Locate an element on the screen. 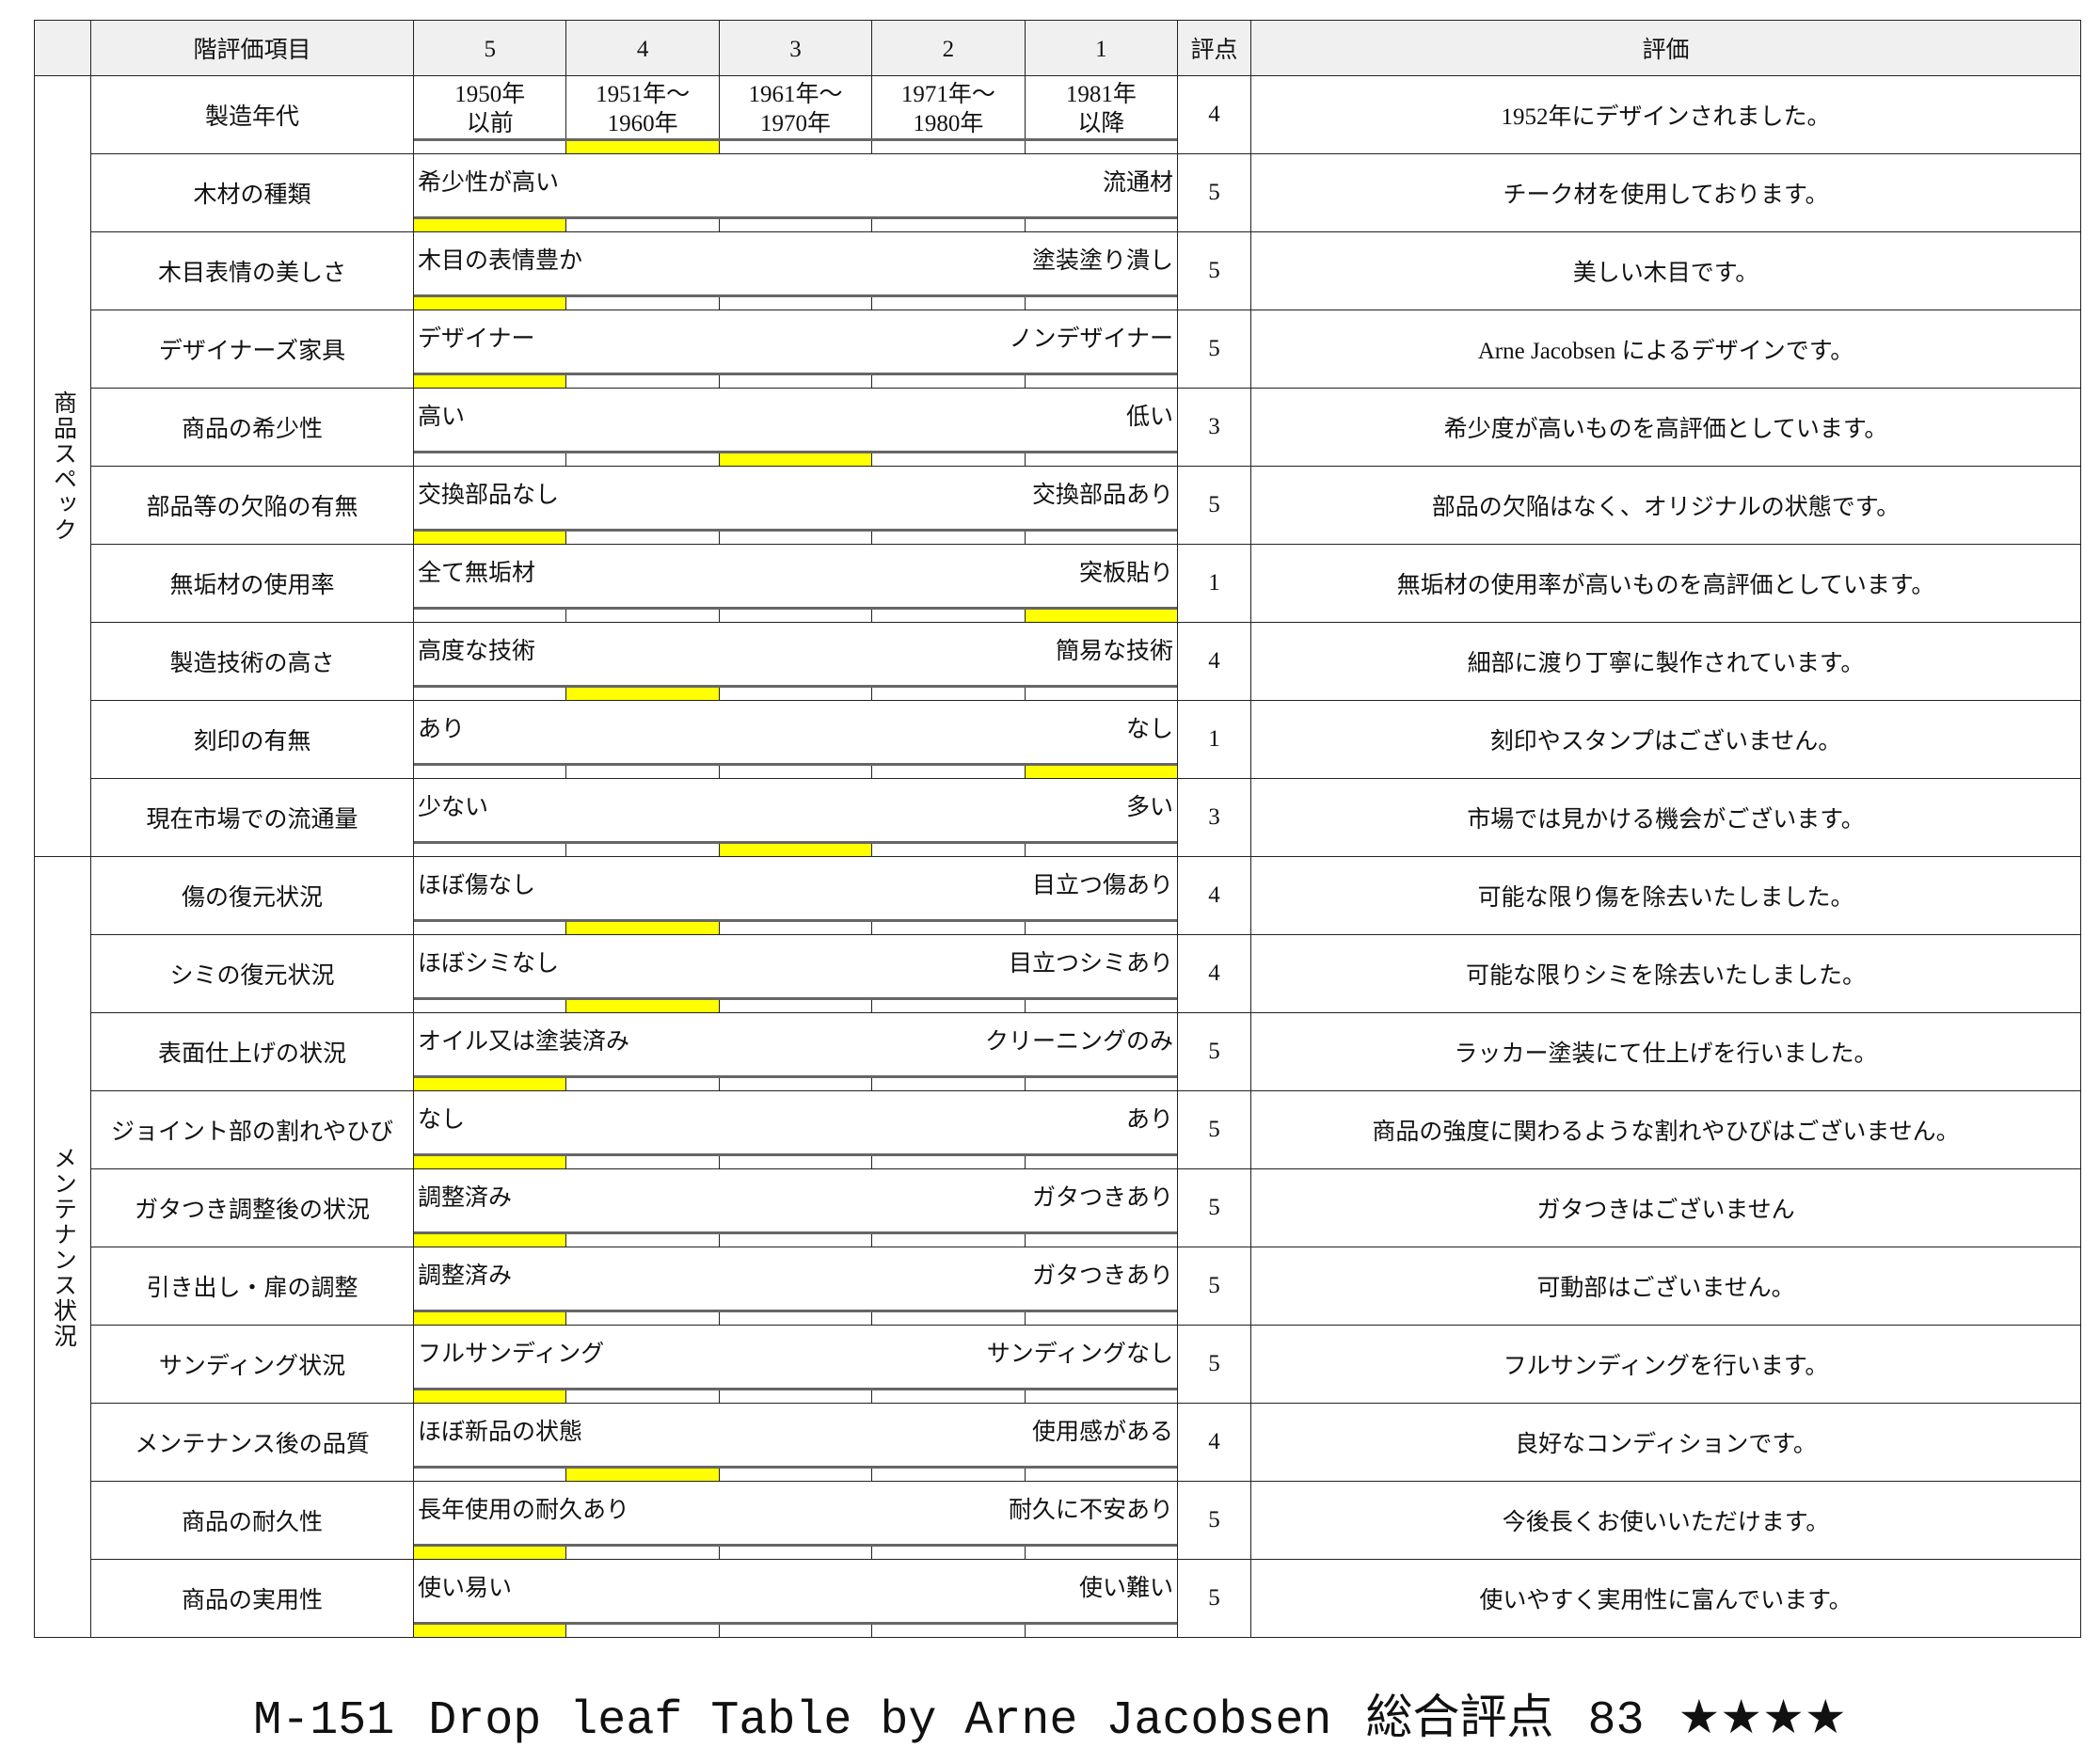  rating-scale: 調整済み ガタつきあり is located at coordinates (796, 1208).